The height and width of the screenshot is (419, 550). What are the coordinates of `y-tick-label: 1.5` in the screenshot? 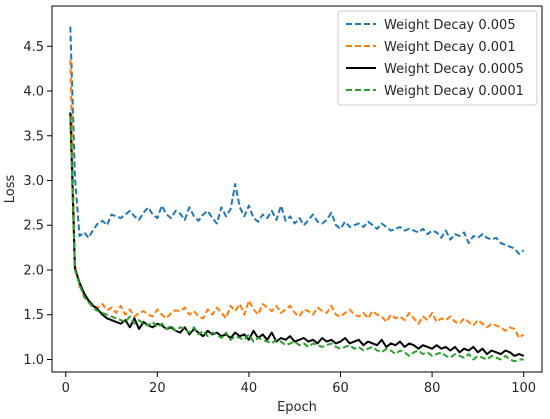 It's located at (33, 315).